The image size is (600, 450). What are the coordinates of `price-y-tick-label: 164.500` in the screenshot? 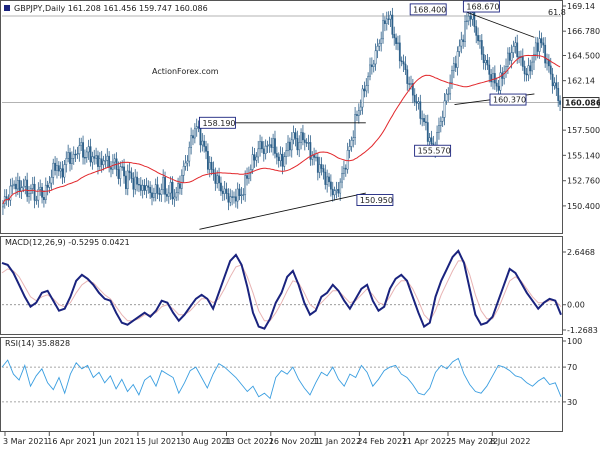 It's located at (583, 55).